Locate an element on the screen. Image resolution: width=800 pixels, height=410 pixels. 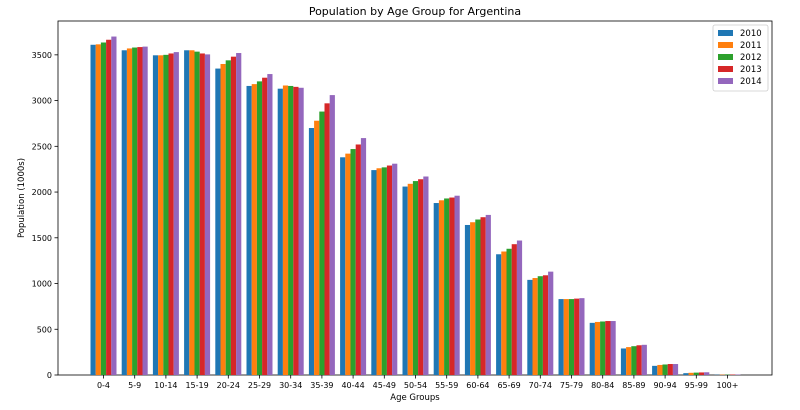
x-tick-label: 65-69 is located at coordinates (508, 385).